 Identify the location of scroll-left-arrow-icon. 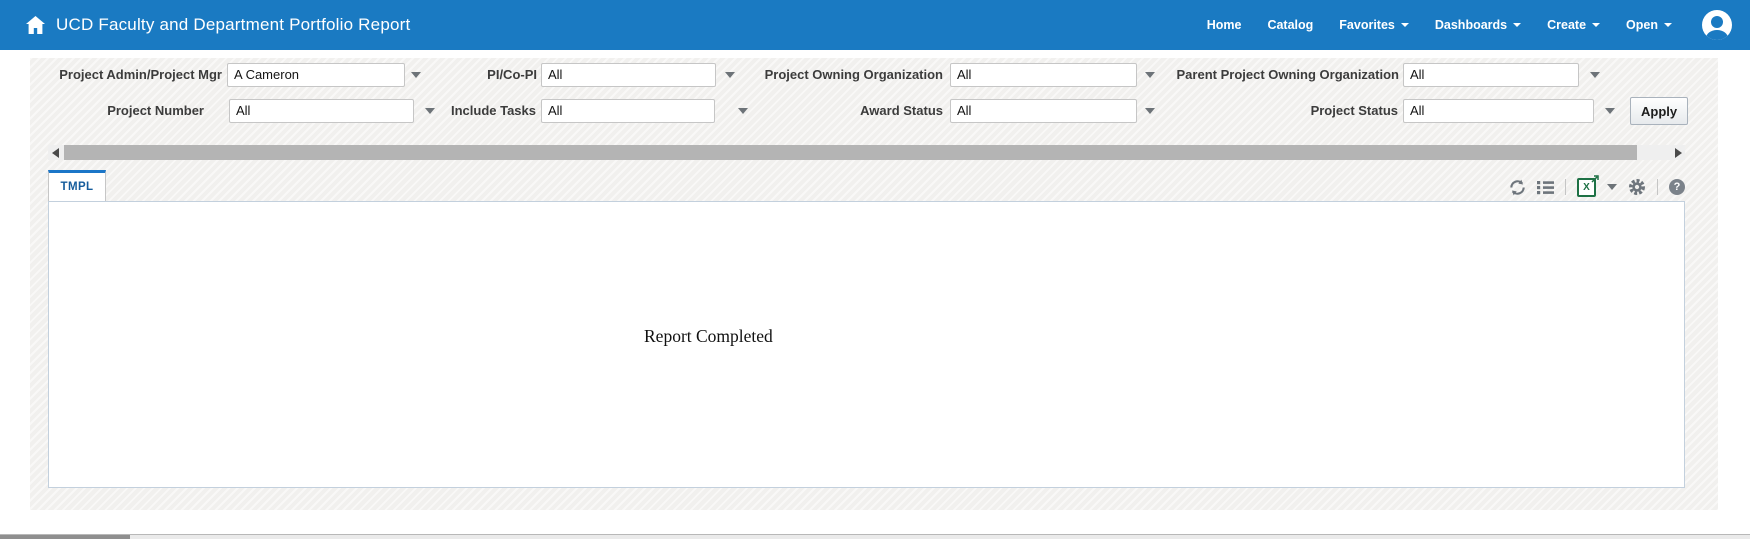
(55, 152).